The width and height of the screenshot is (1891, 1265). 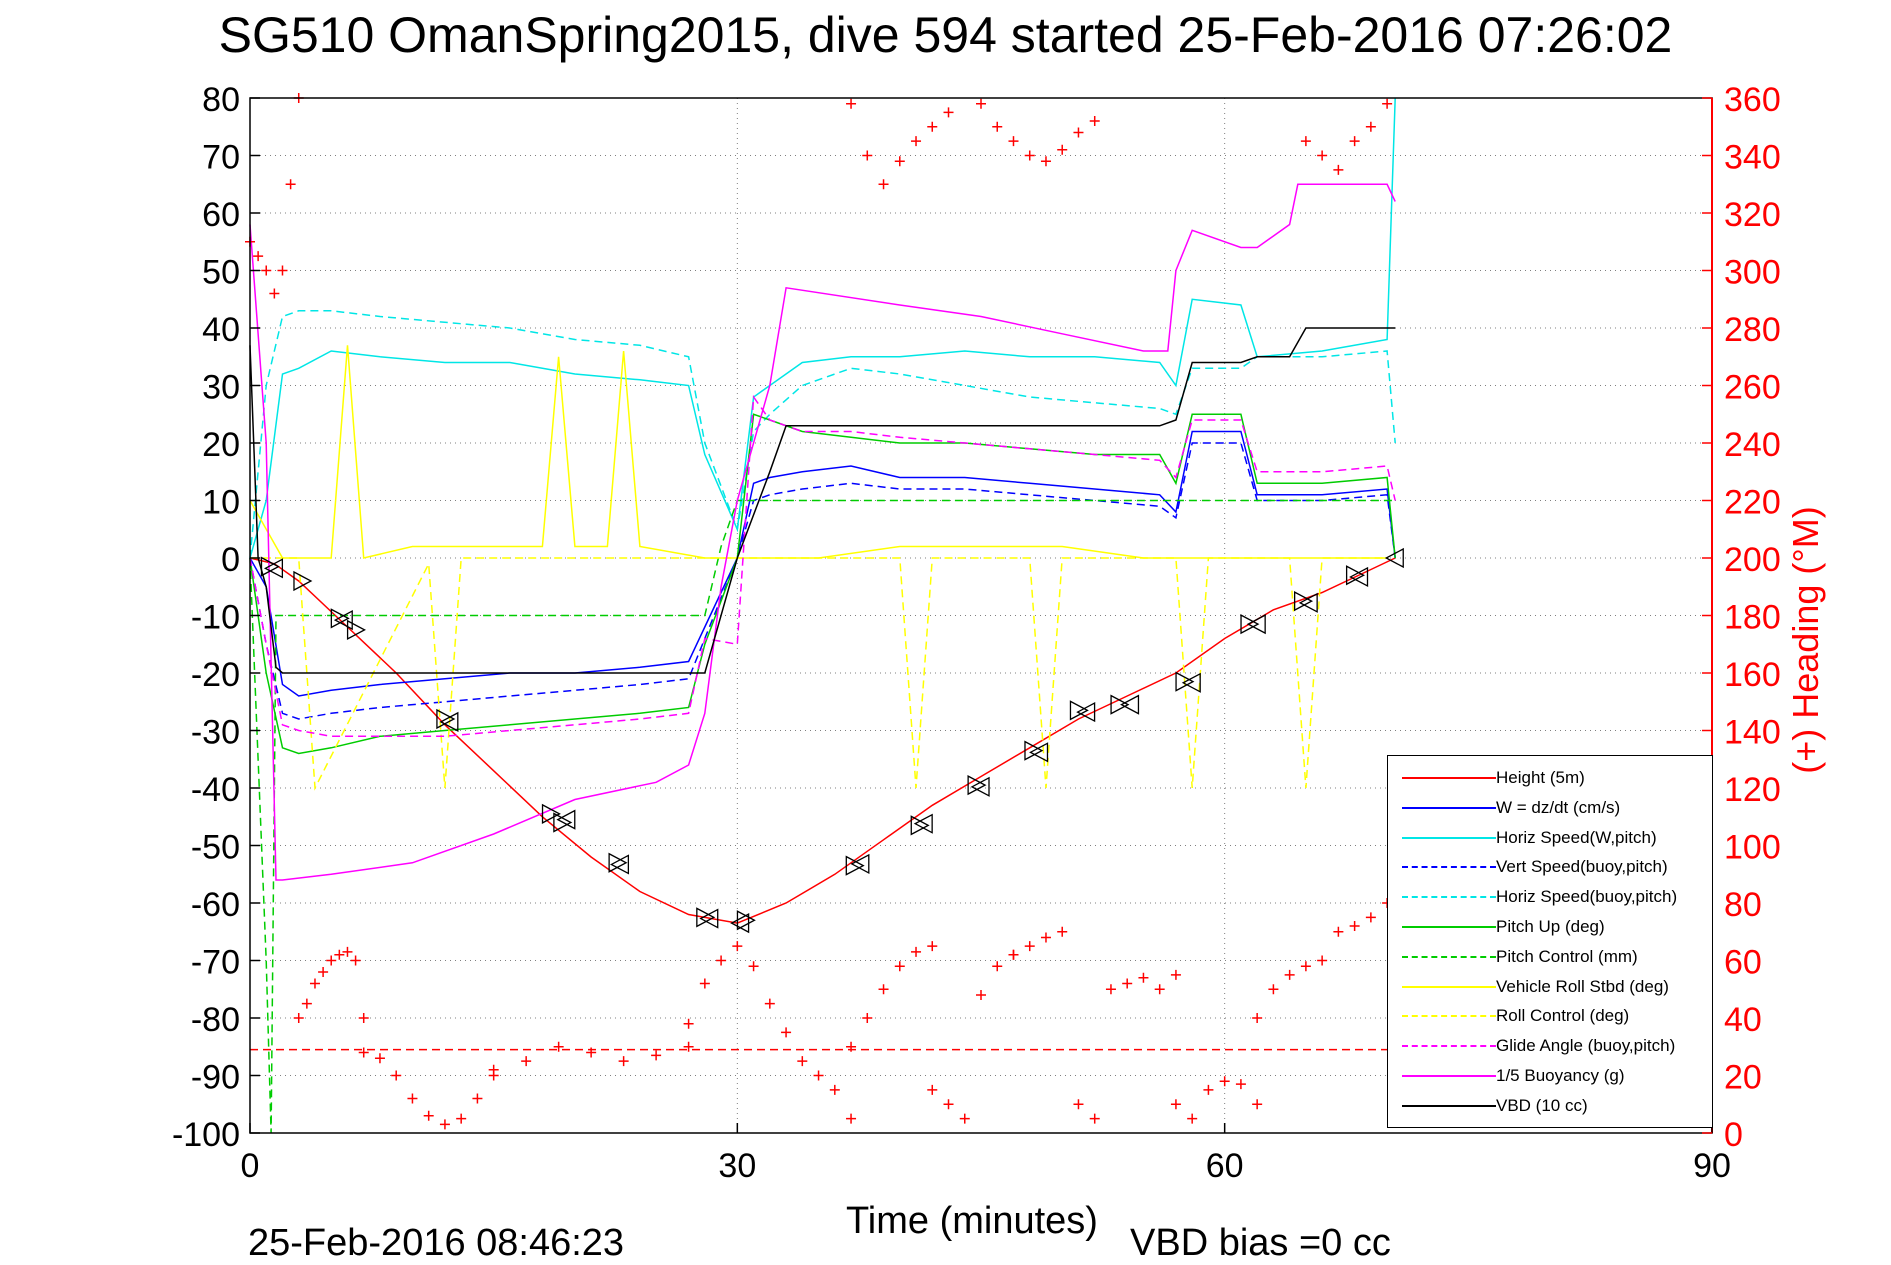 What do you see at coordinates (215, 790) in the screenshot?
I see `y-tick-label: -40` at bounding box center [215, 790].